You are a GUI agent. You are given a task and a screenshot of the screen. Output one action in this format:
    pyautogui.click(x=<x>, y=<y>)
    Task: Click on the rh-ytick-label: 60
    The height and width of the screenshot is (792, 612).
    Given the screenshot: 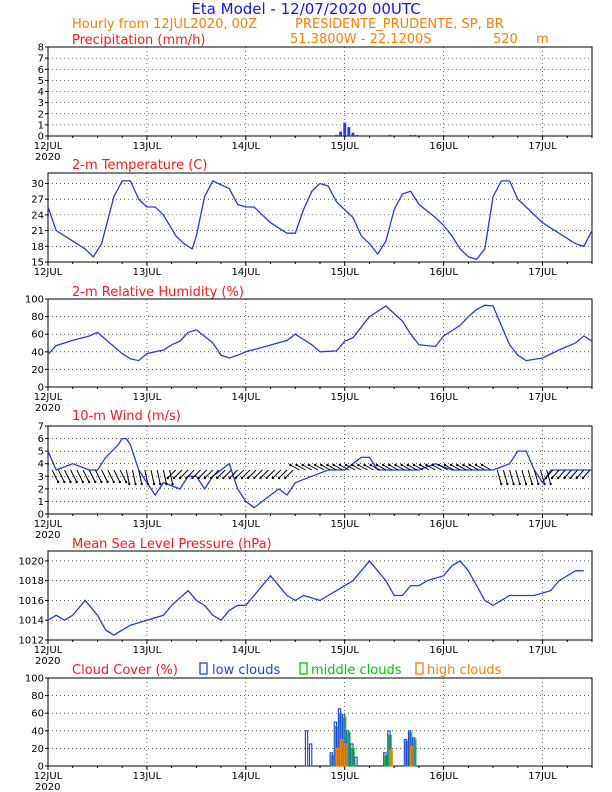 What is the action you would take?
    pyautogui.click(x=37, y=335)
    